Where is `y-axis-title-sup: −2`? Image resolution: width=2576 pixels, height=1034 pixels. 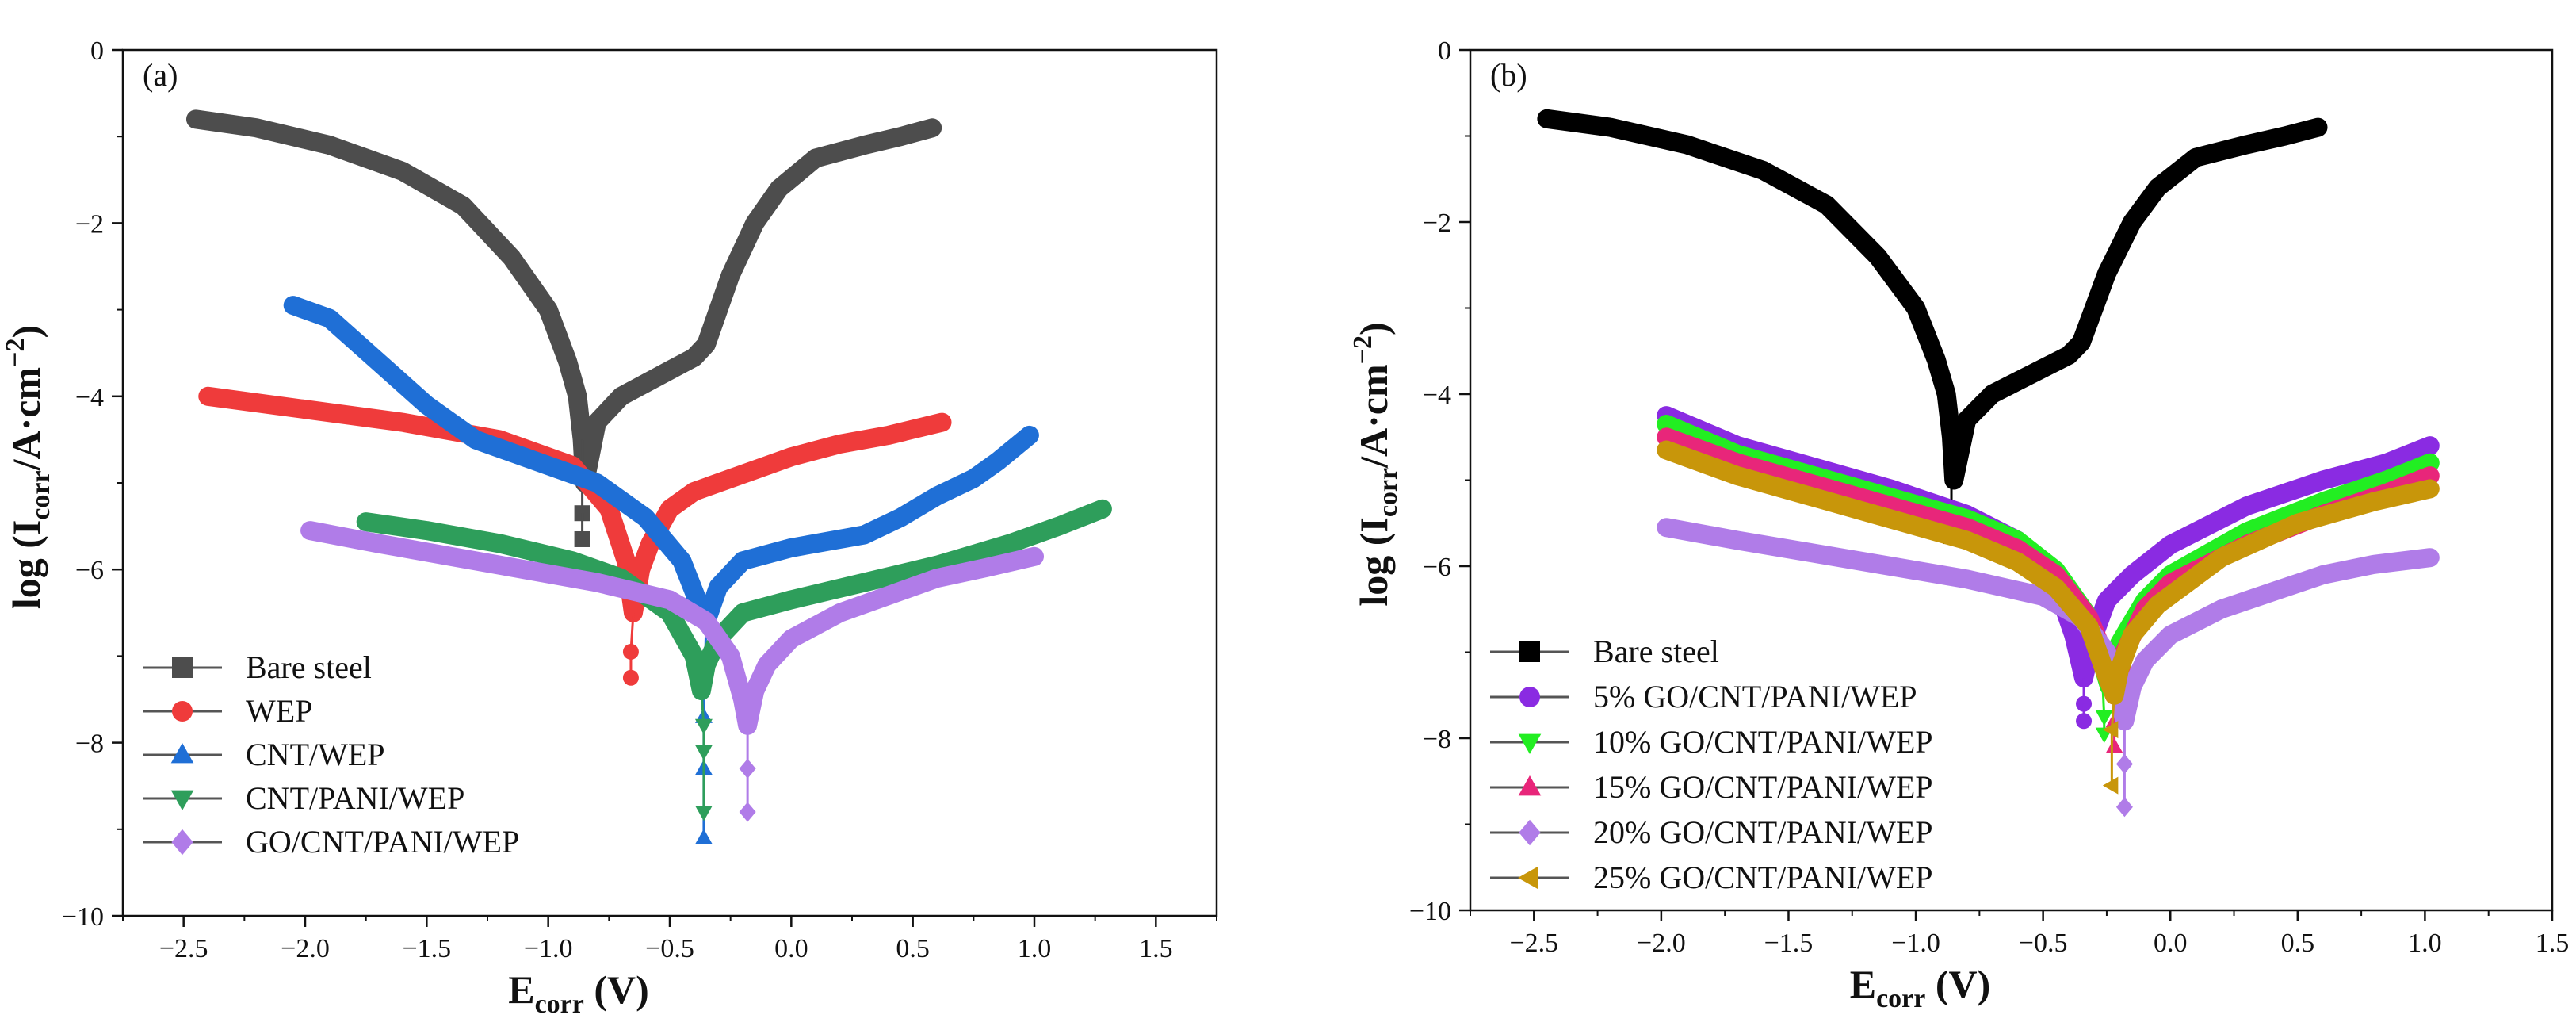 y-axis-title-sup: −2 is located at coordinates (15, 352).